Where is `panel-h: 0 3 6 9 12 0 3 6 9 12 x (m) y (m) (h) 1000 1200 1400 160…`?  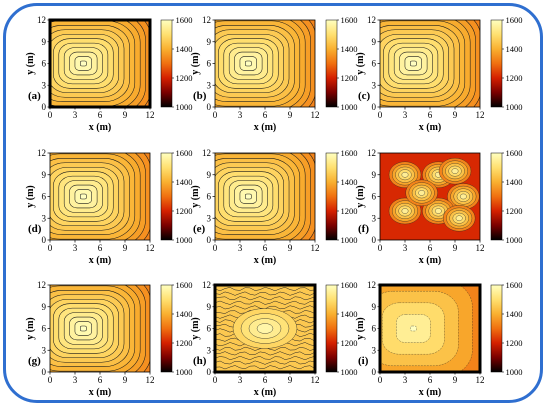 panel-h: 0 3 6 9 12 0 3 6 9 12 x (m) y (m) (h) 1000 1200 1400 160… is located at coordinates (274, 339).